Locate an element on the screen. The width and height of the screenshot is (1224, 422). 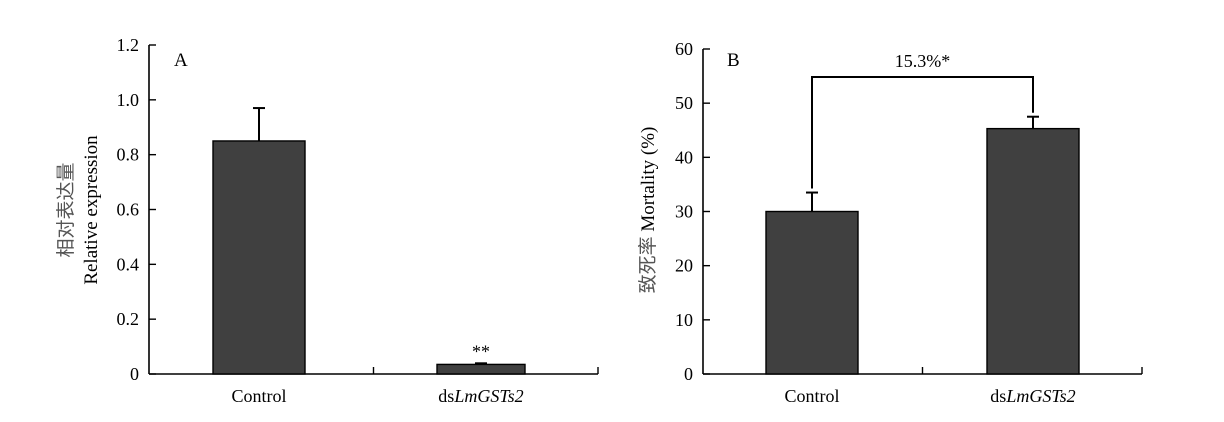
y-tick-label: 10 is located at coordinates (684, 320).